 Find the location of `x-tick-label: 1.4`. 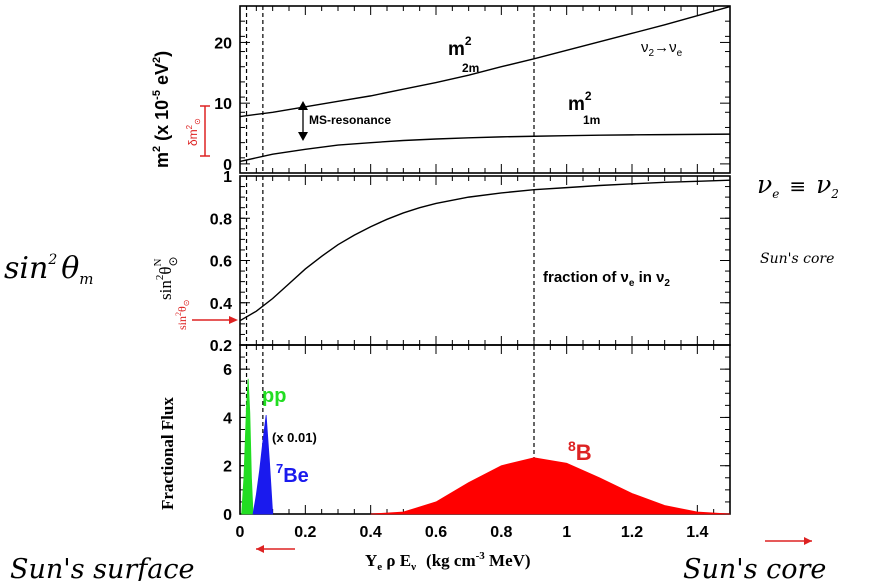

x-tick-label: 1.4 is located at coordinates (697, 532).